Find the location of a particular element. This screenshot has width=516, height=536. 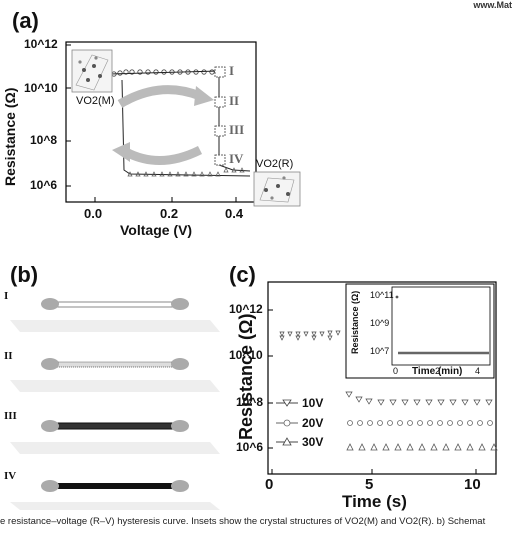

inset-ytick-0: 10^7 is located at coordinates (380, 351).